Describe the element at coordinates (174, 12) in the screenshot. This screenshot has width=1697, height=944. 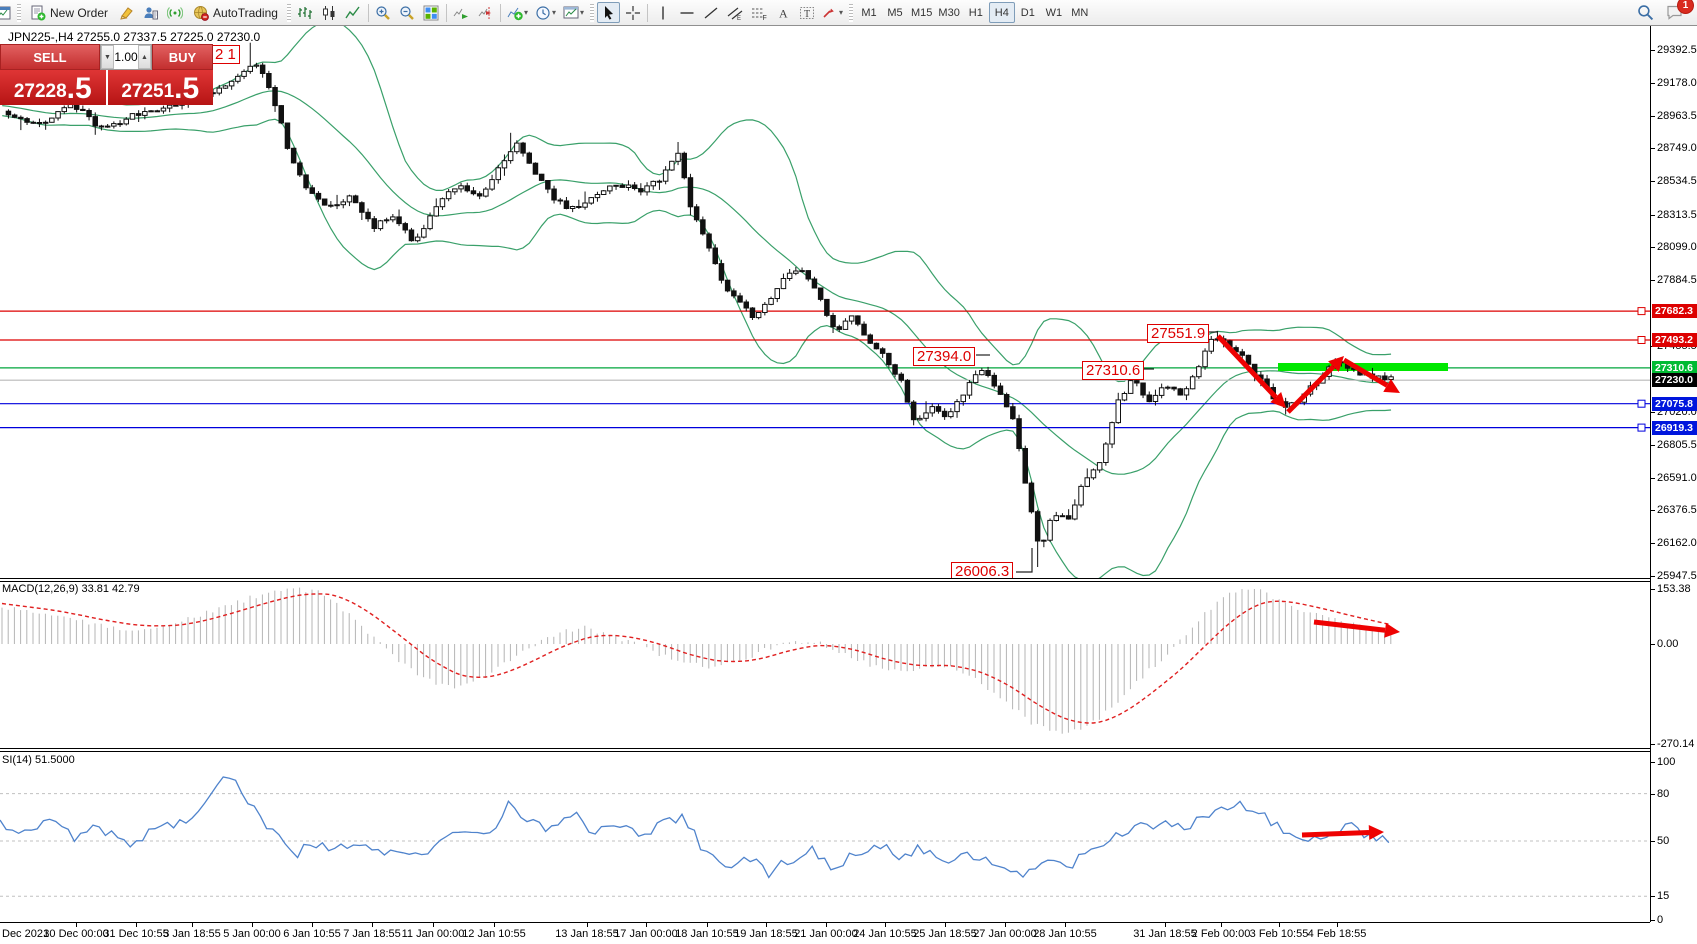
I see `signal-icon` at that location.